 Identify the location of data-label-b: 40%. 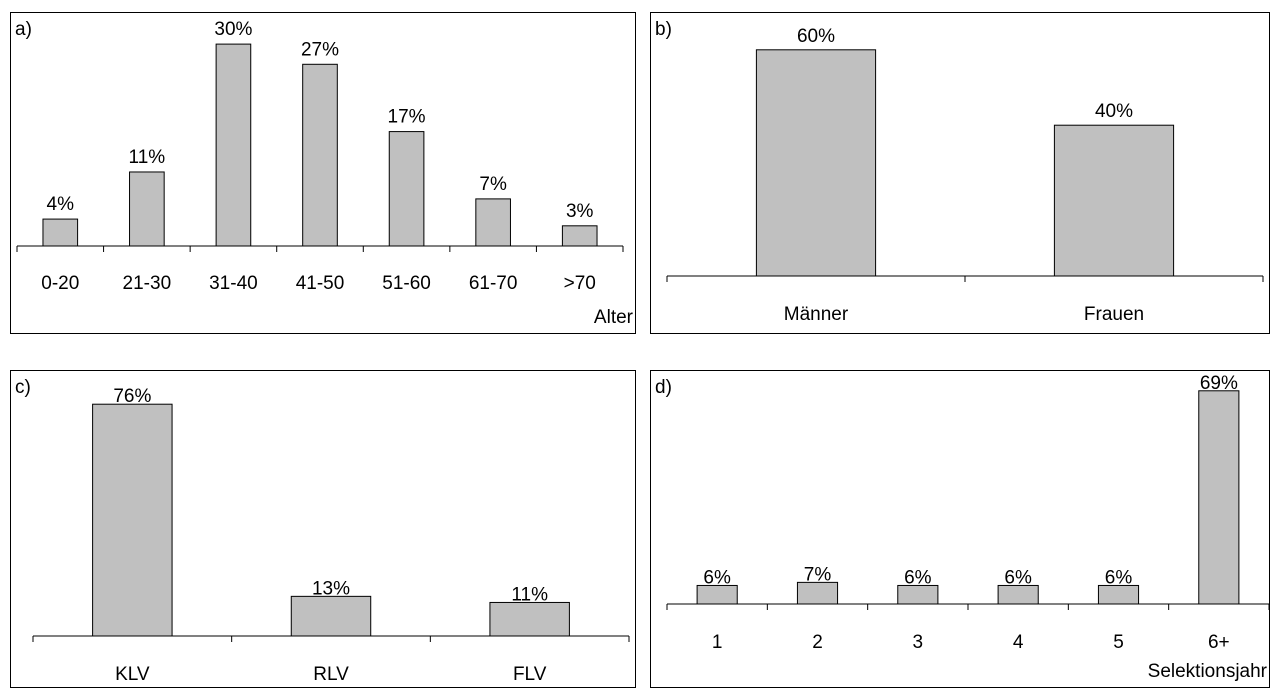
(1114, 111).